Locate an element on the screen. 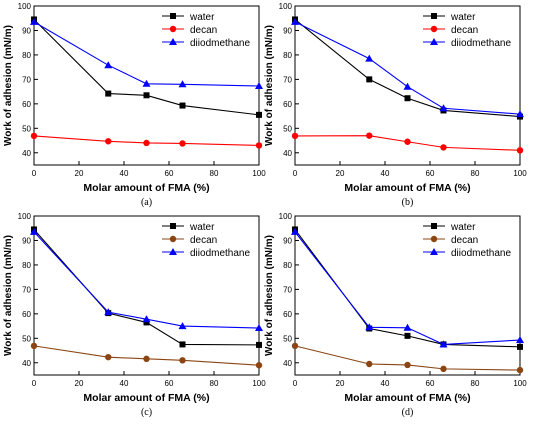 The image size is (550, 426). y-tick-label: 90 is located at coordinates (287, 240).